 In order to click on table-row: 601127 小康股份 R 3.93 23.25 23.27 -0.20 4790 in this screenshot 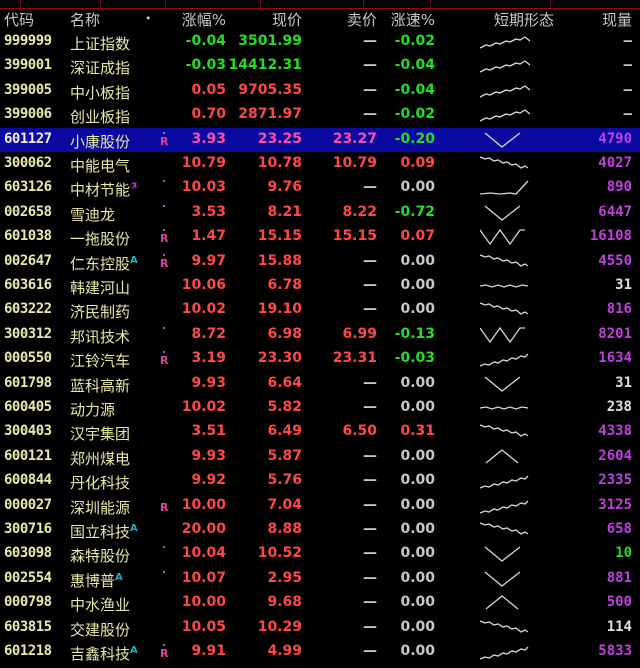, I will do `click(320, 139)`.